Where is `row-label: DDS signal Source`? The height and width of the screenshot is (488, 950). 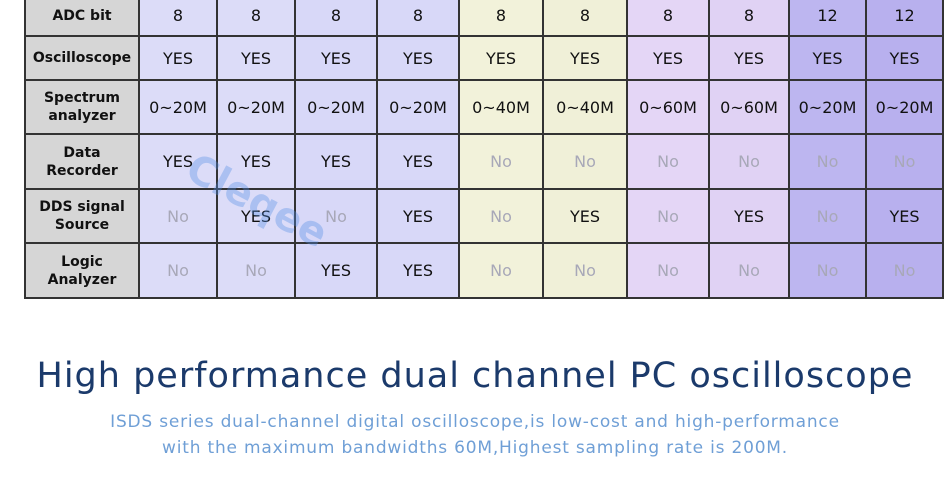
row-label: DDS signal Source is located at coordinates (82, 216).